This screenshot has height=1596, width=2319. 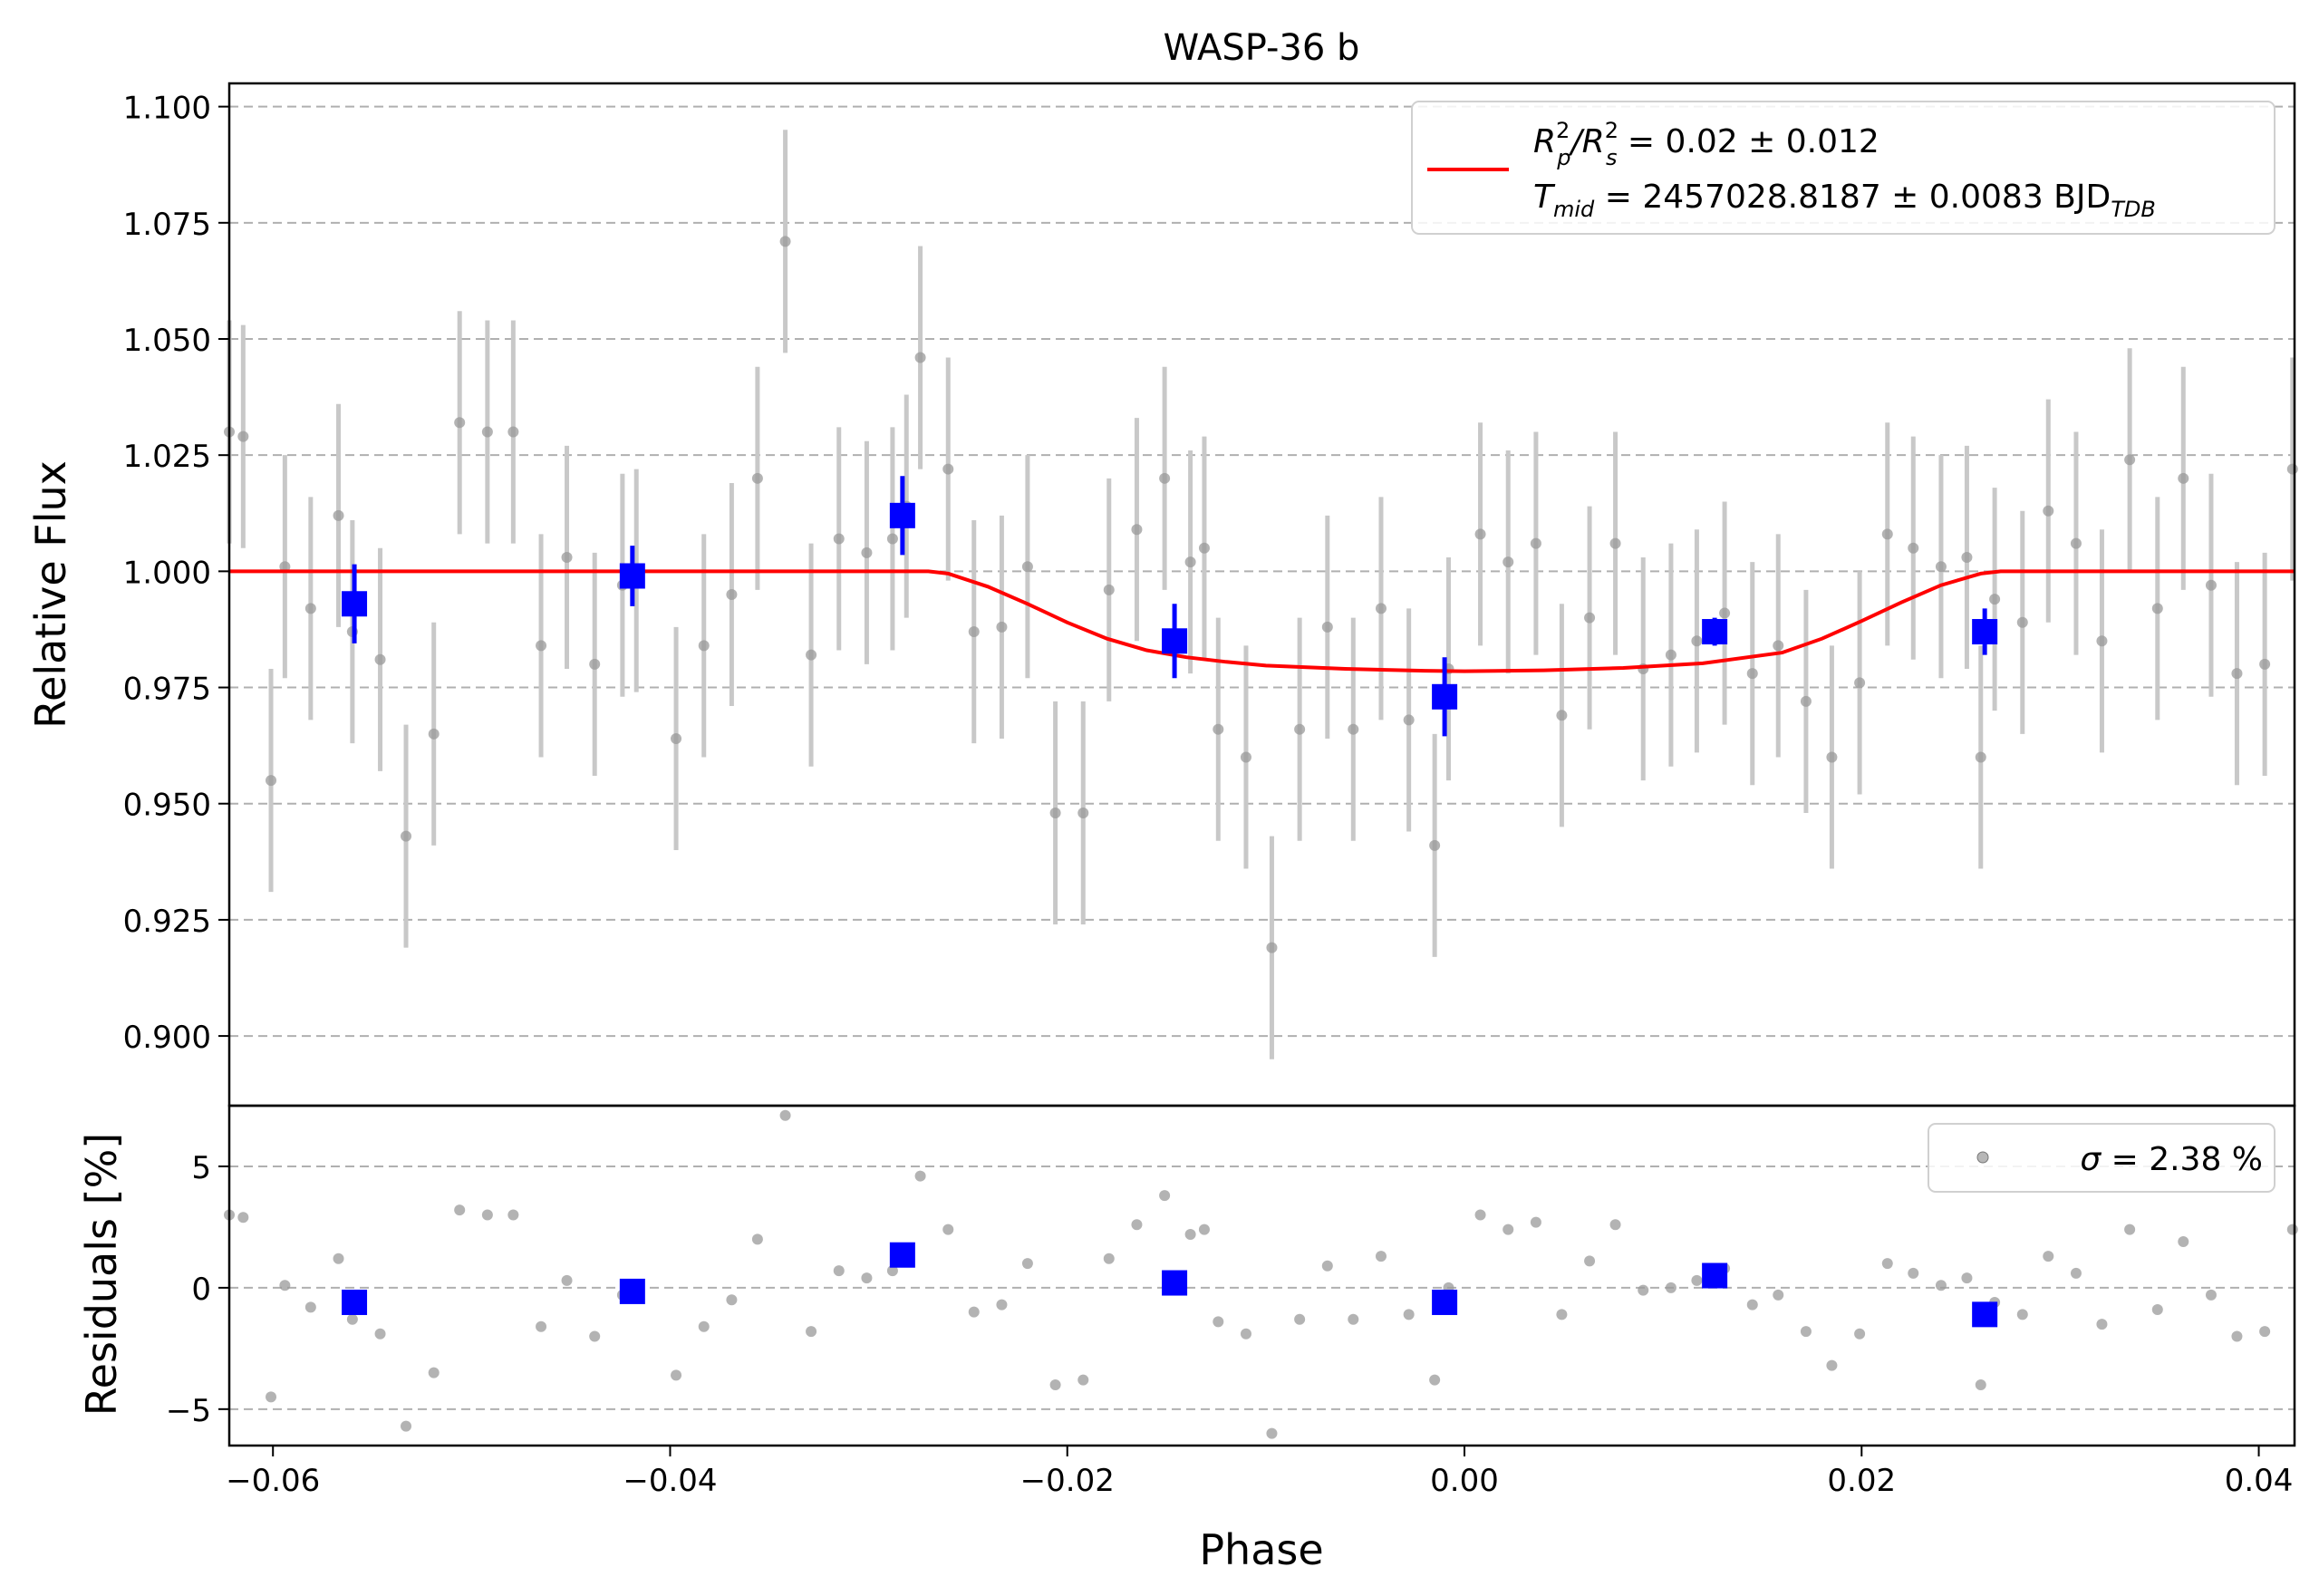 What do you see at coordinates (101, 1274) in the screenshot?
I see `y-axis-label-residuals: Residuals [%]` at bounding box center [101, 1274].